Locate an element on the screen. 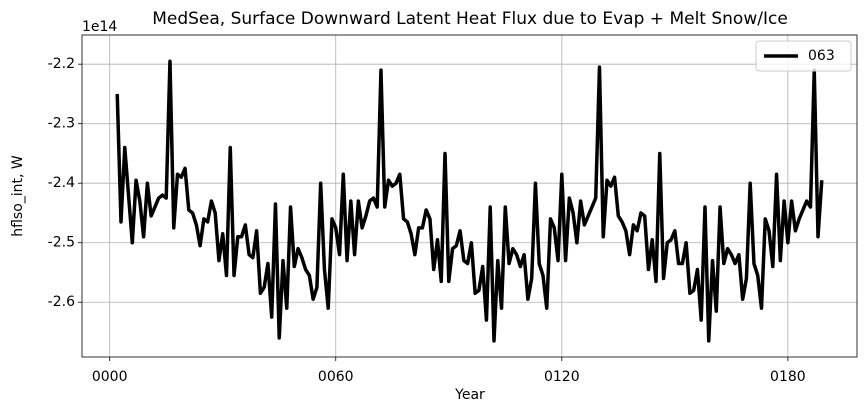  y-tick-label: -2.6 is located at coordinates (61, 302).